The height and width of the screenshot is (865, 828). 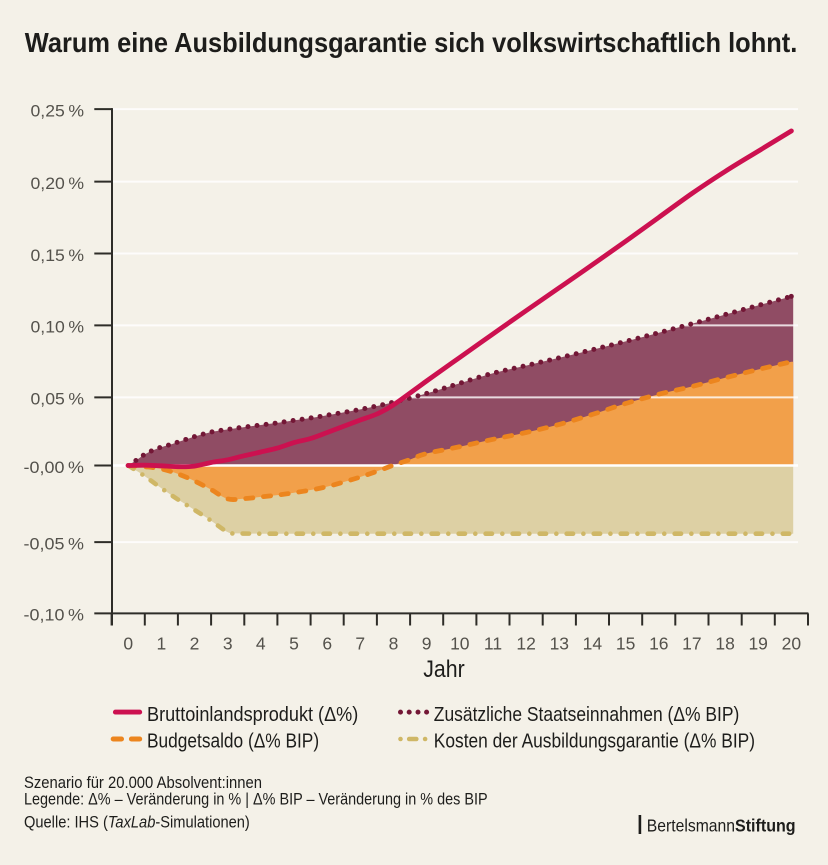 What do you see at coordinates (58, 255) in the screenshot?
I see `svg-text: 0,15 %` at bounding box center [58, 255].